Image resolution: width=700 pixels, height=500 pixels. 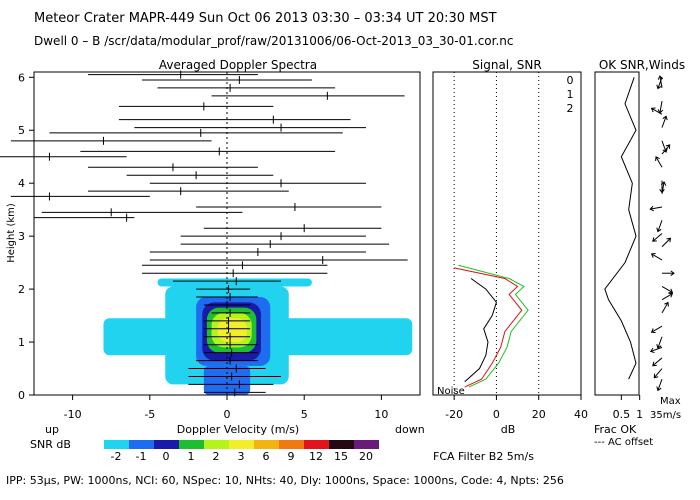 What do you see at coordinates (227, 414) in the screenshot?
I see `x-tick-label: 0` at bounding box center [227, 414].